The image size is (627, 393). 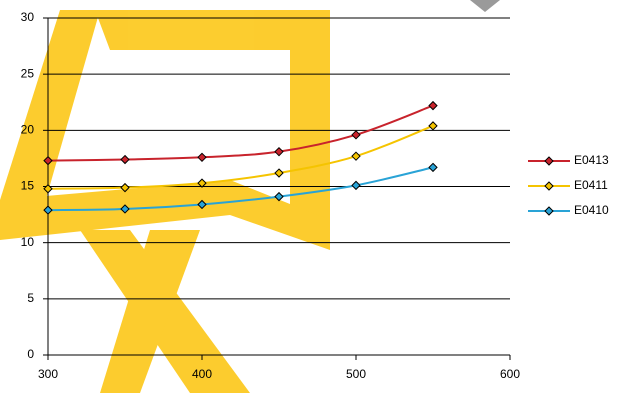 What do you see at coordinates (28, 186) in the screenshot?
I see `y-tick-label: 15` at bounding box center [28, 186].